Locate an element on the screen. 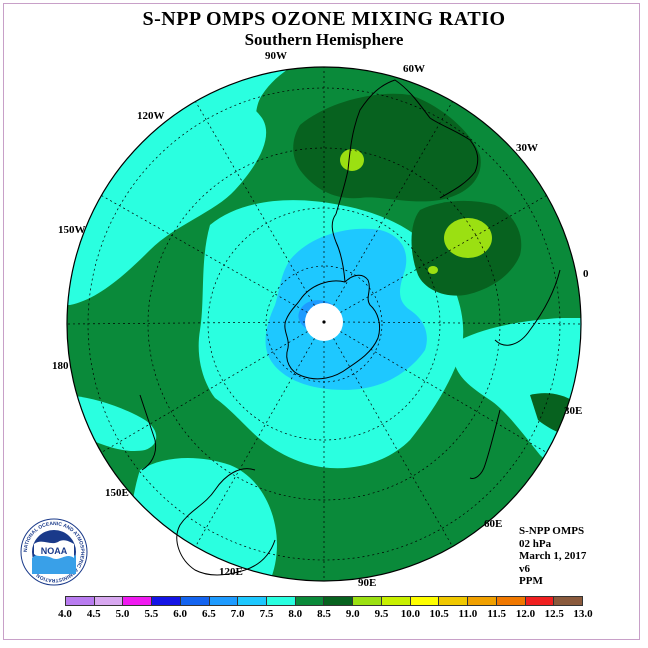  colorbar-tick-label: 12.5 is located at coordinates (554, 614).